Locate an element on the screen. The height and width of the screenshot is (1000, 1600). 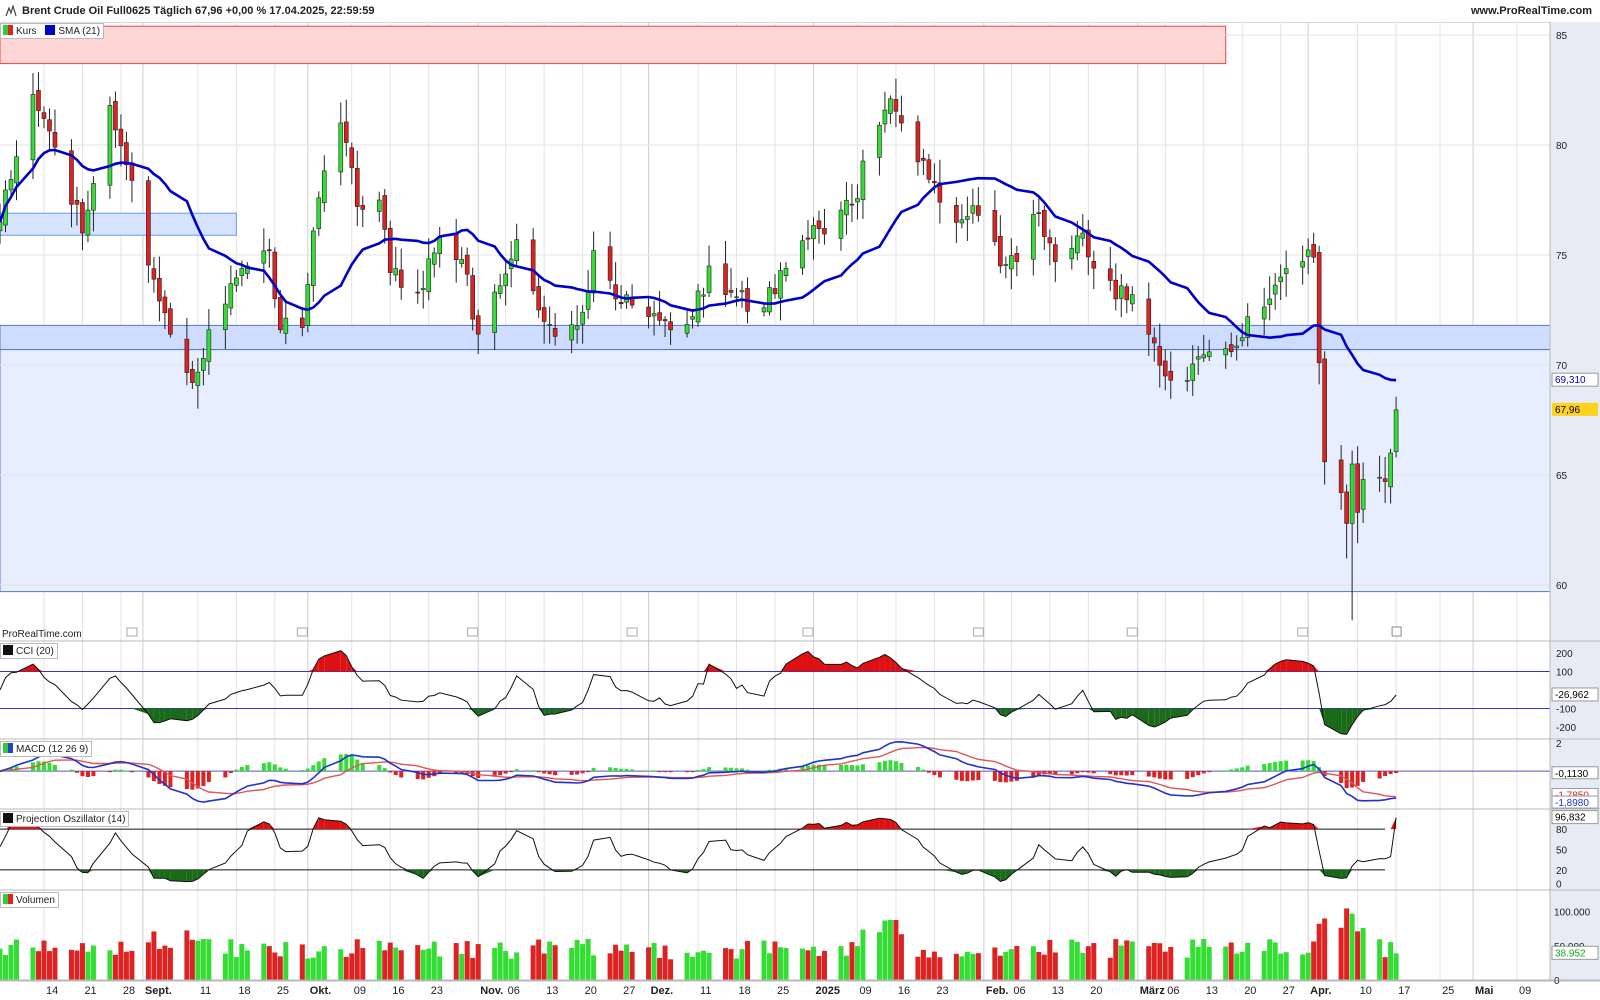
macd-value-tag: -0,1130 is located at coordinates (1575, 773).